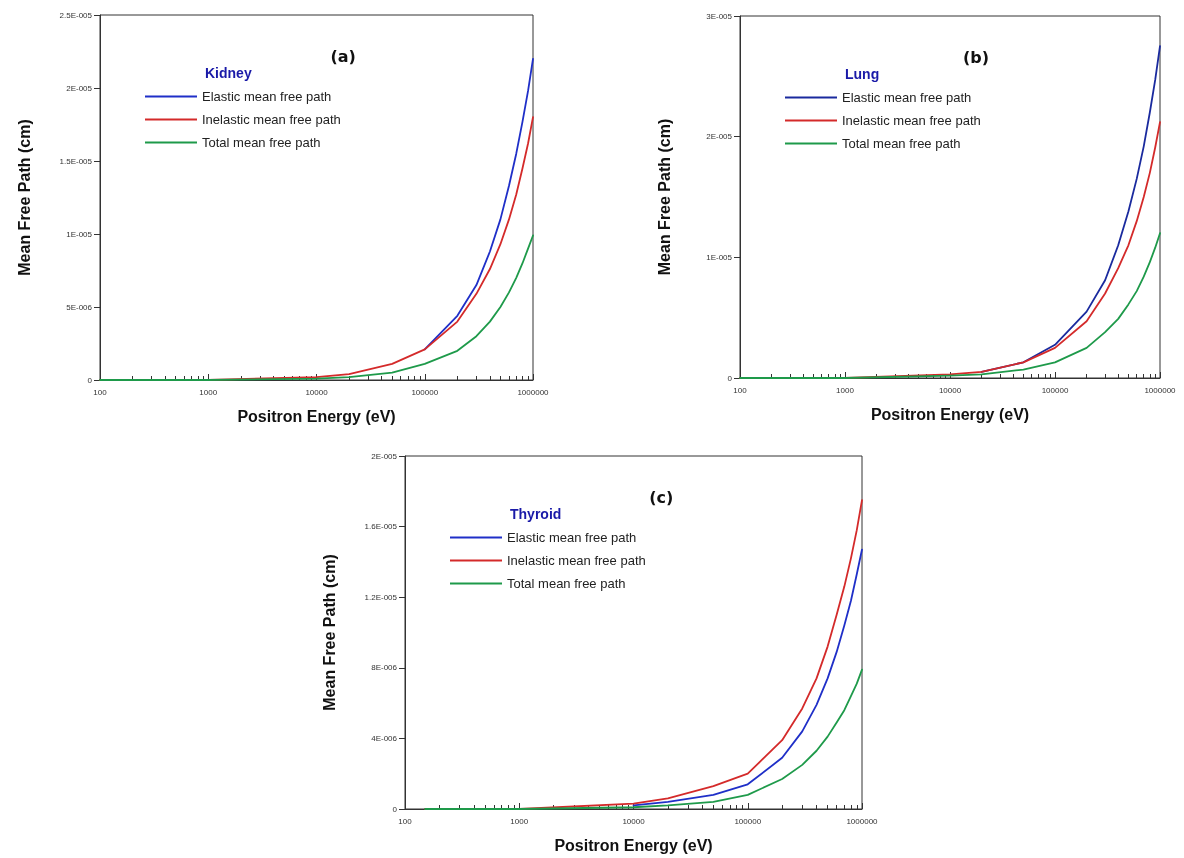  What do you see at coordinates (536, 514) in the screenshot?
I see `legend-title: Thyroid` at bounding box center [536, 514].